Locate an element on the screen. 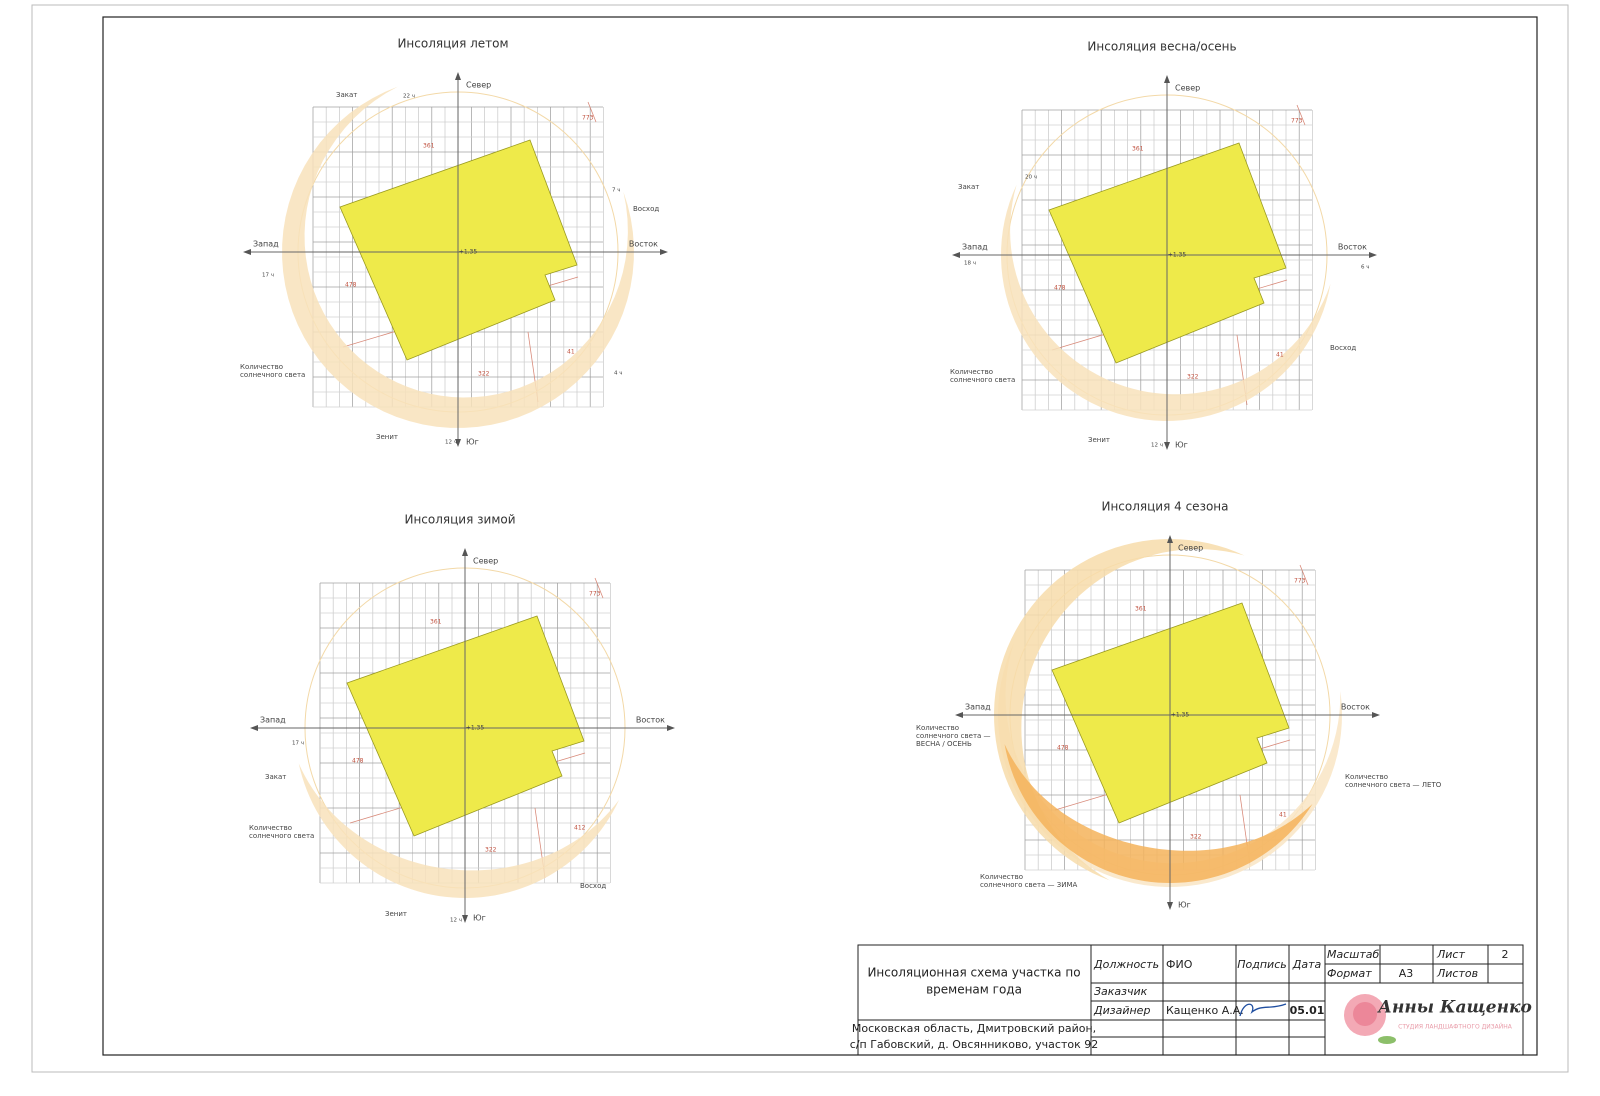  date-cell: 05.01 is located at coordinates (1307, 1010).